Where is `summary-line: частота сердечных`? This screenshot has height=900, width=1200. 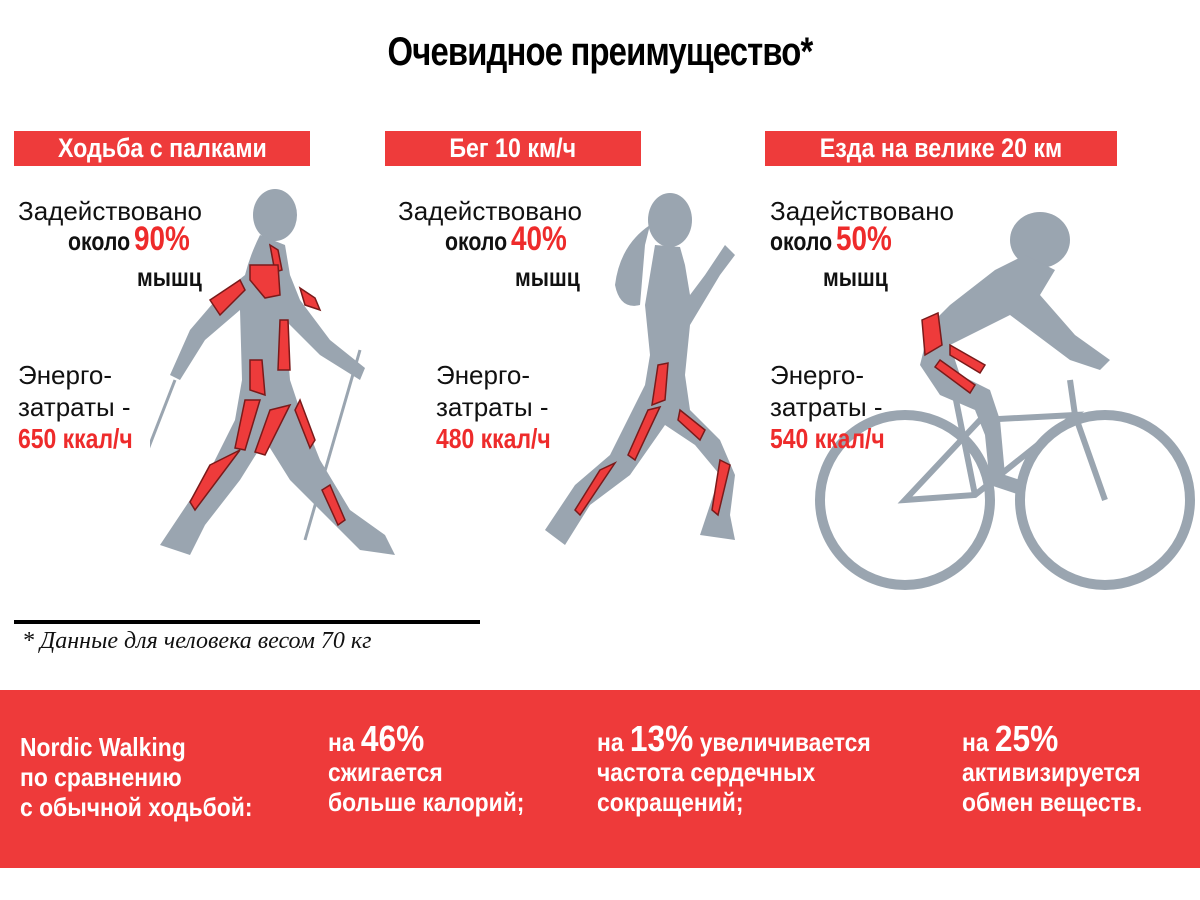 summary-line: частота сердечных is located at coordinates (706, 772).